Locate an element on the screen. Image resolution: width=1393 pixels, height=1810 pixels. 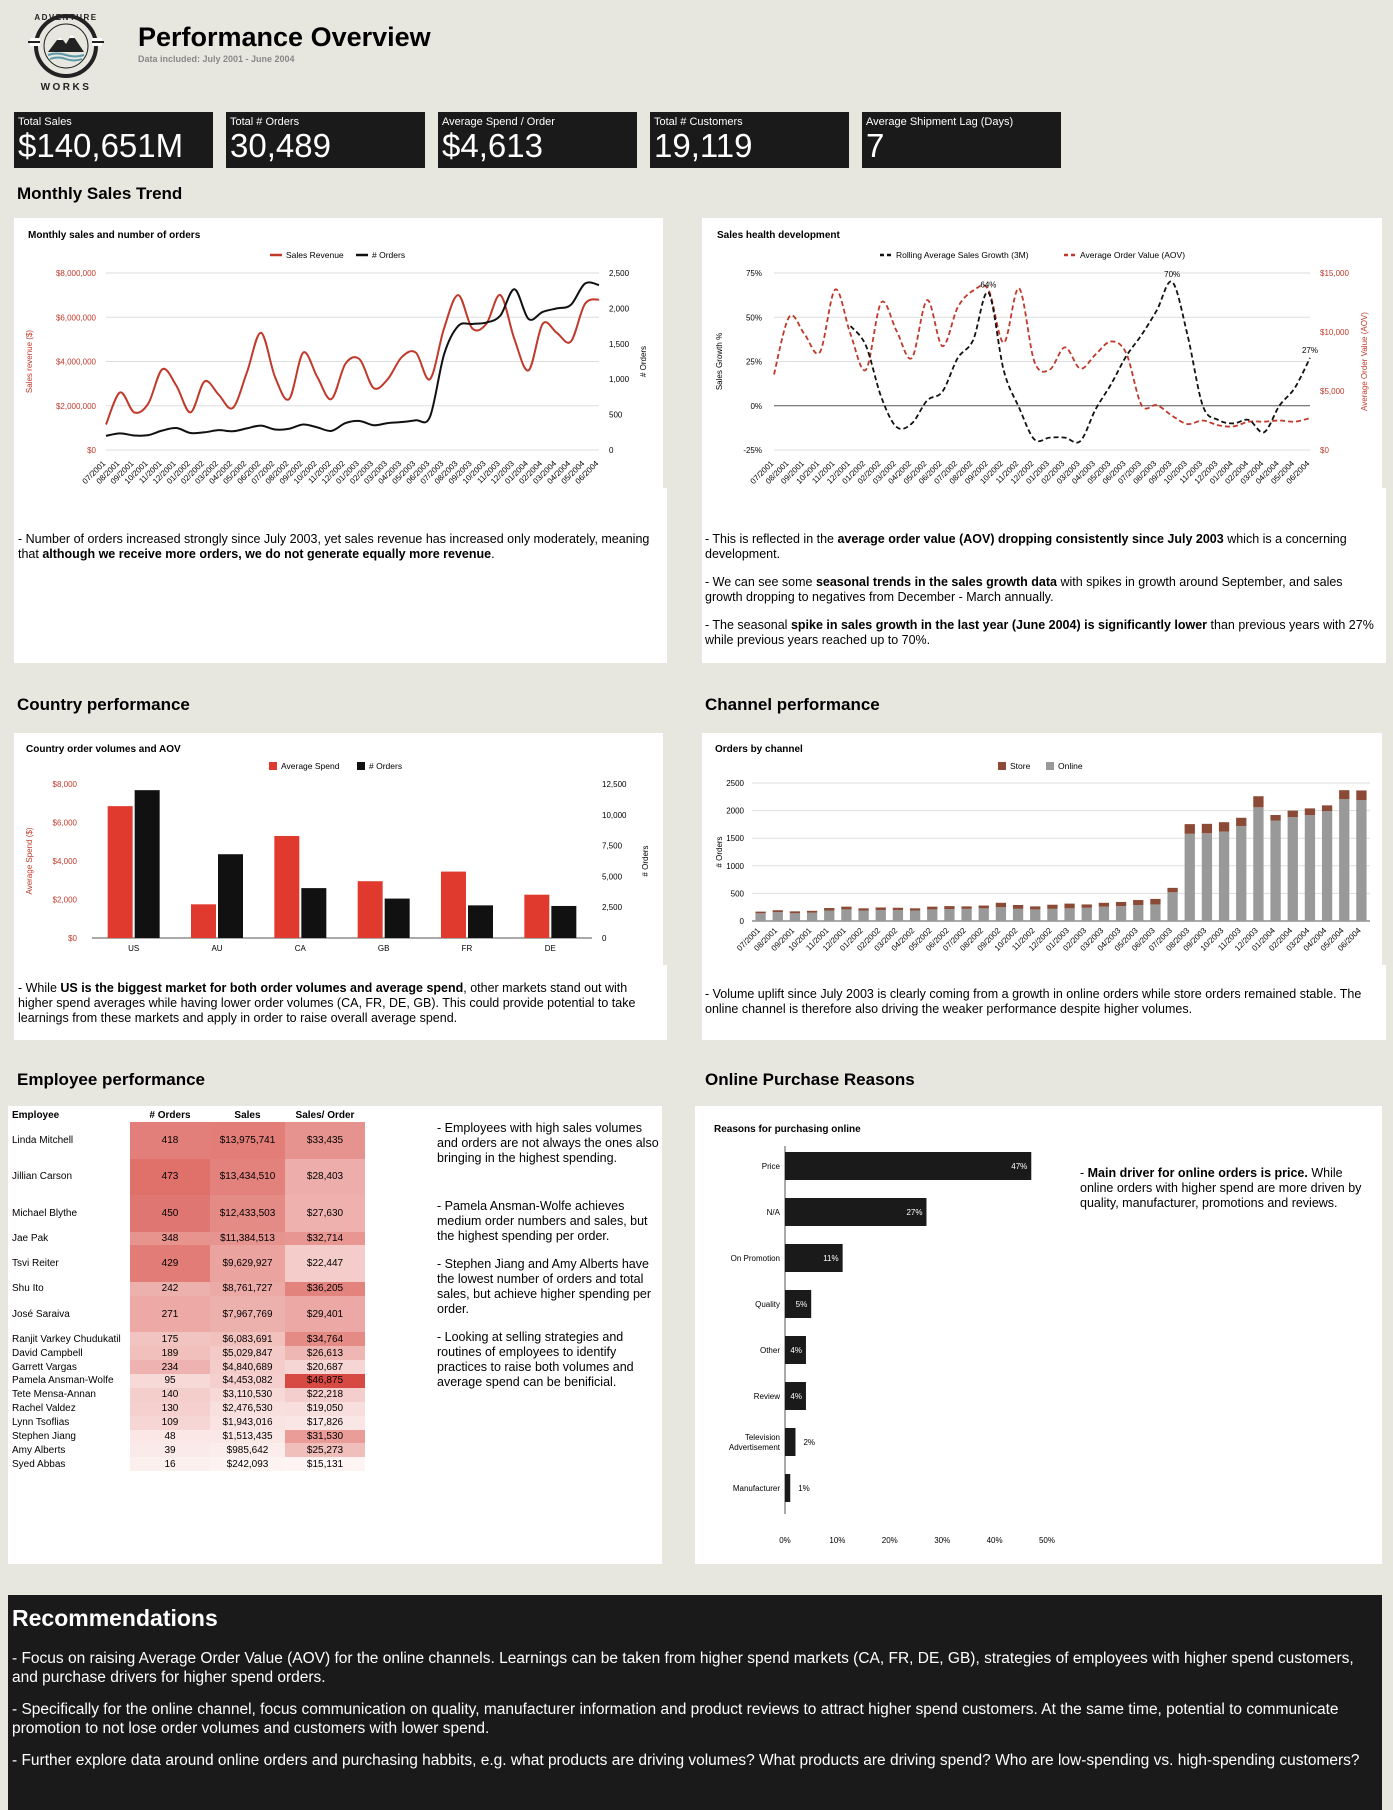
y-axis-label: # Orders is located at coordinates (719, 851).